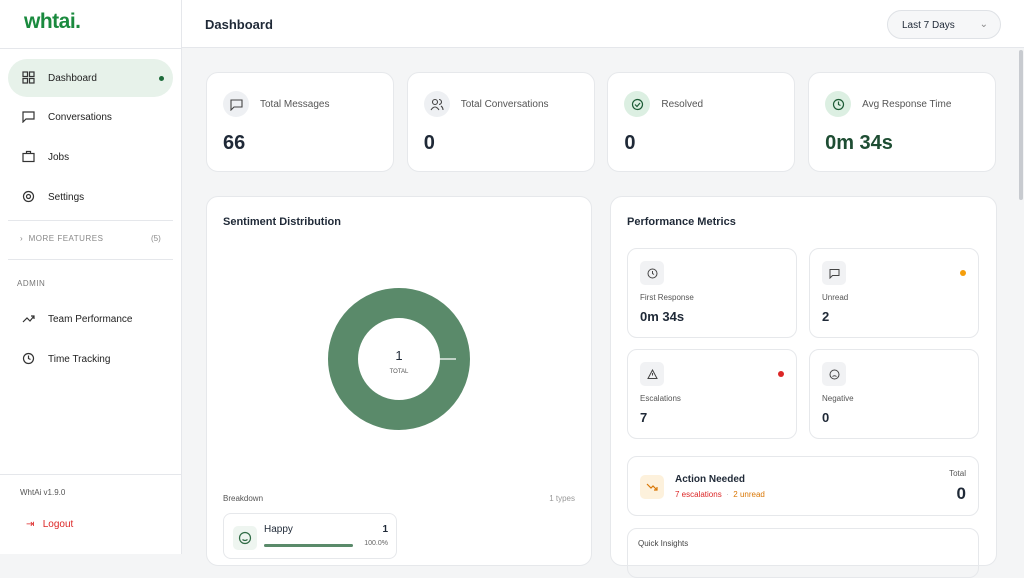 This screenshot has height=578, width=1024. I want to click on nav-item: Jobs, so click(90, 157).